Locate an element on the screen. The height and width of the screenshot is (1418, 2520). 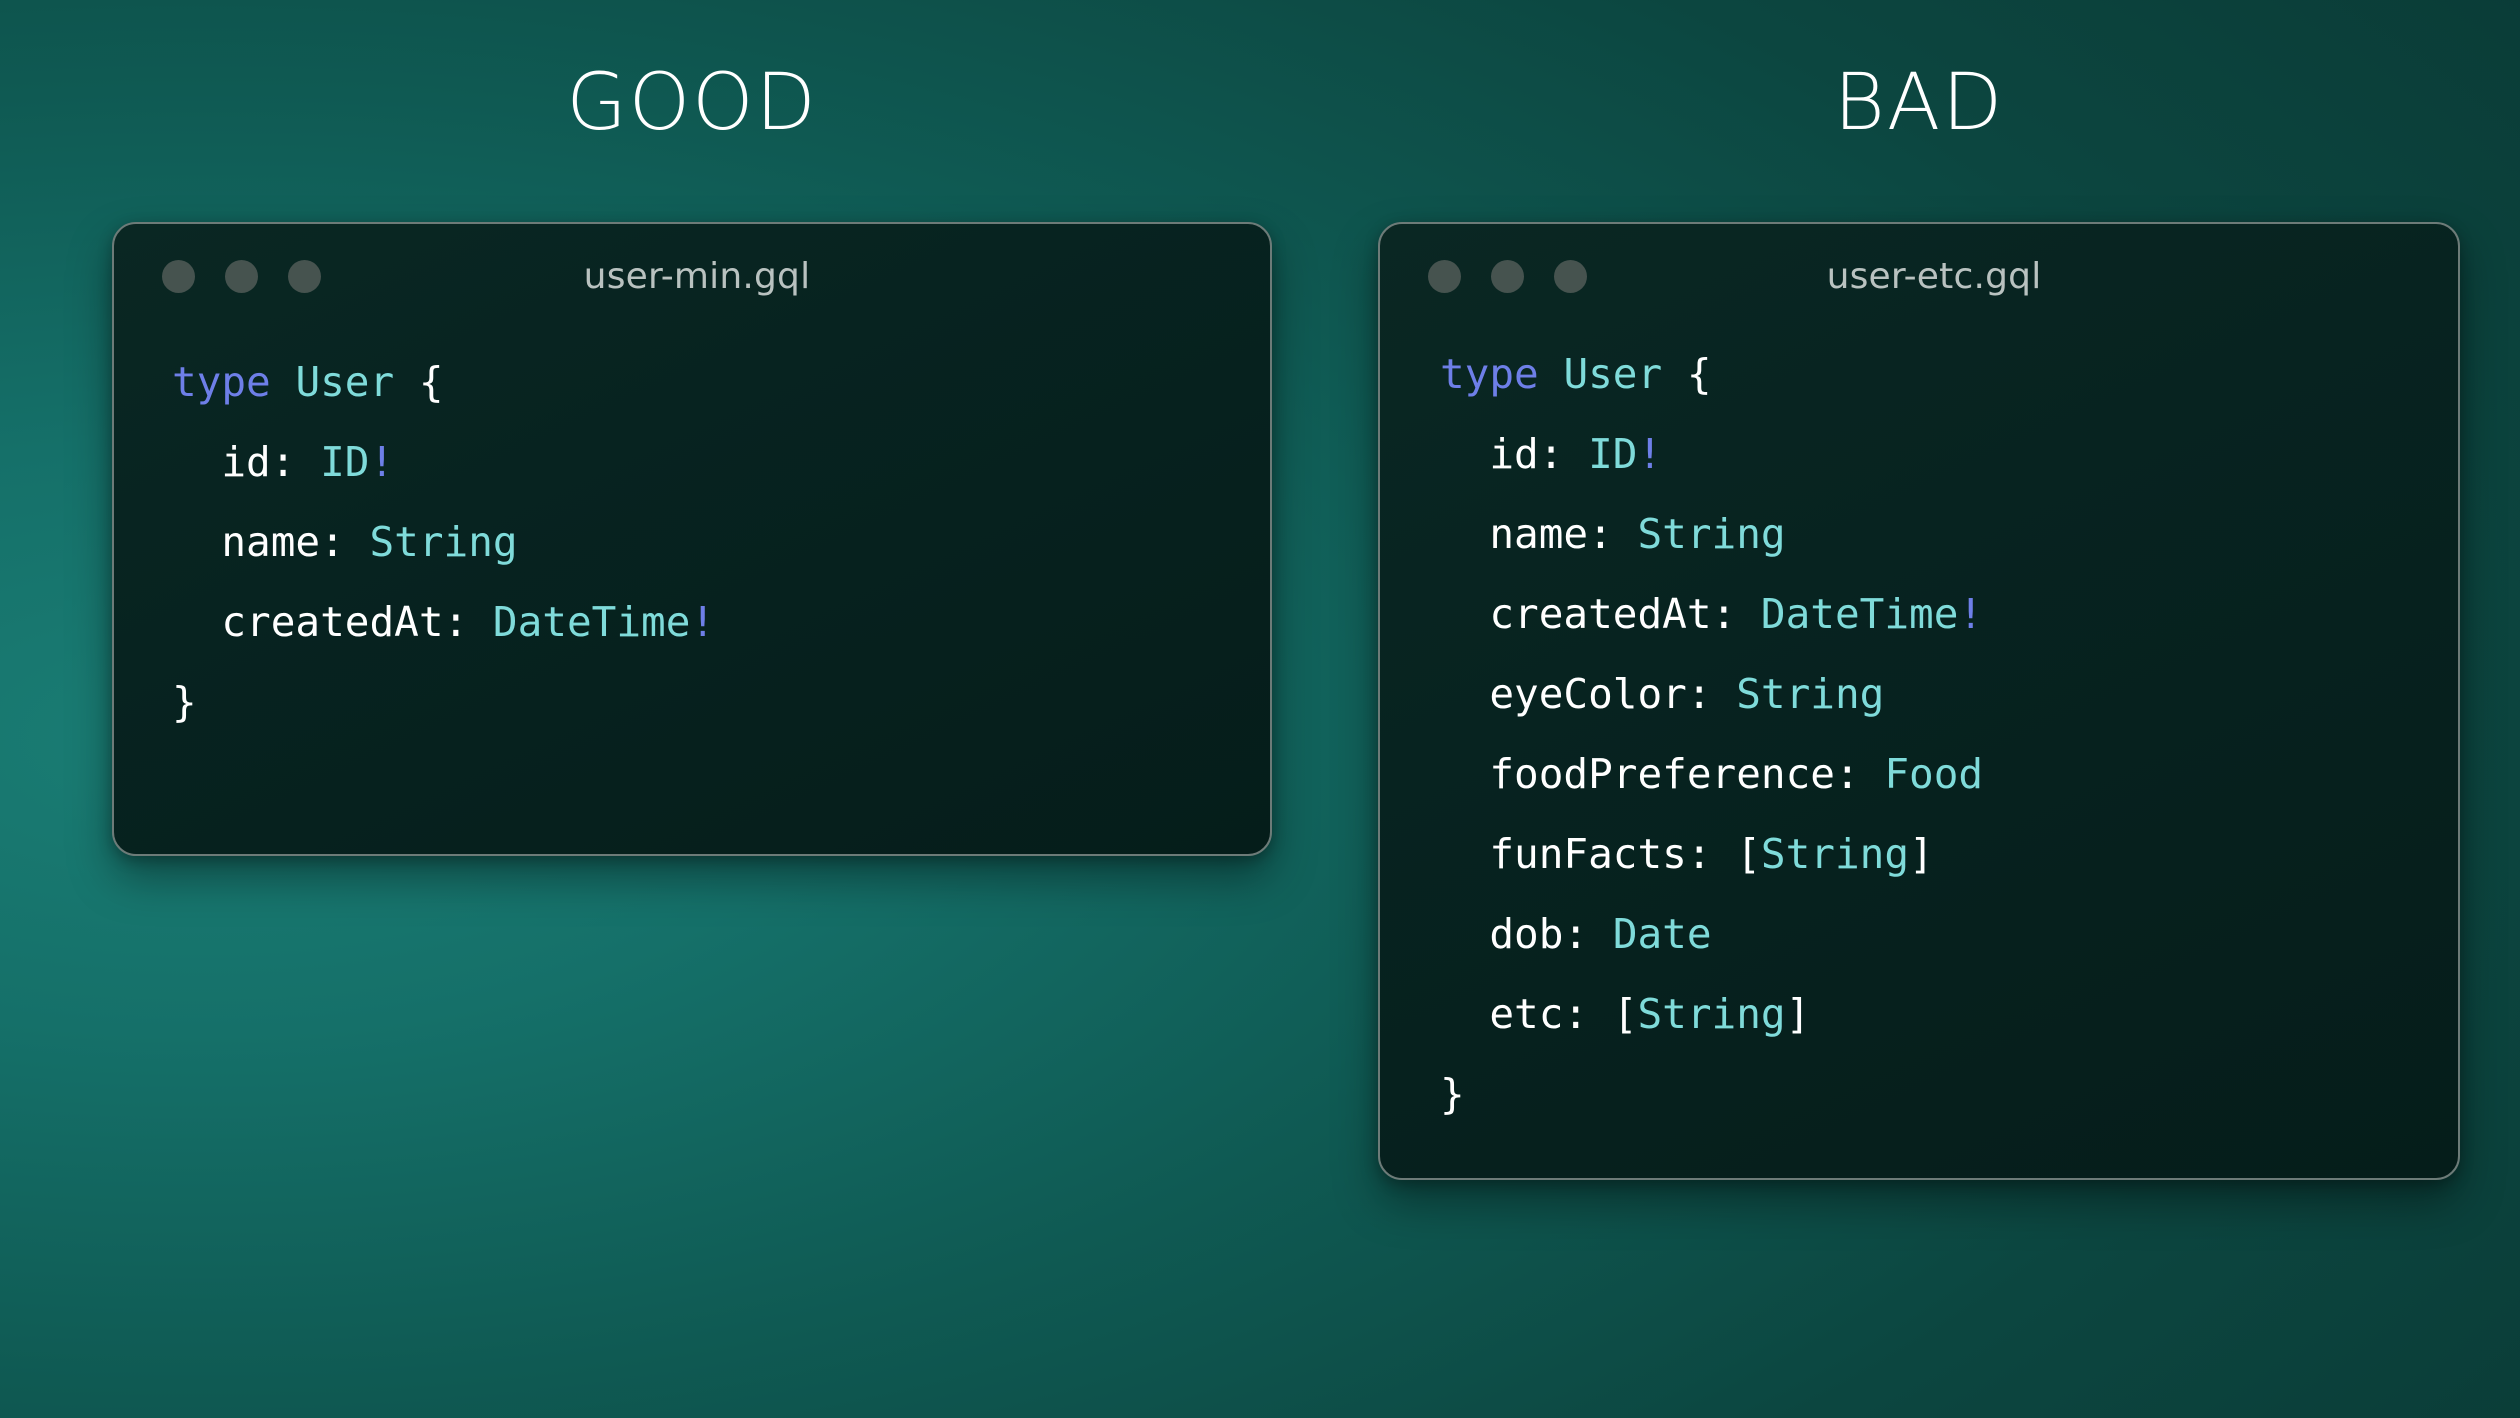
filename-label: user-etc.gql is located at coordinates (1934, 276).